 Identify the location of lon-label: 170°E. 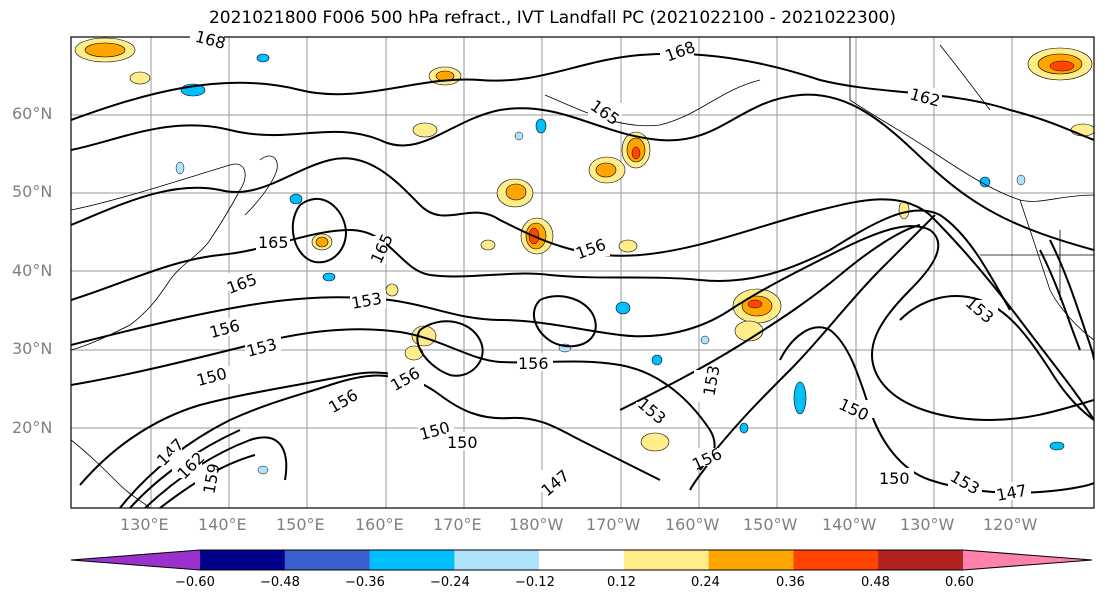
(457, 524).